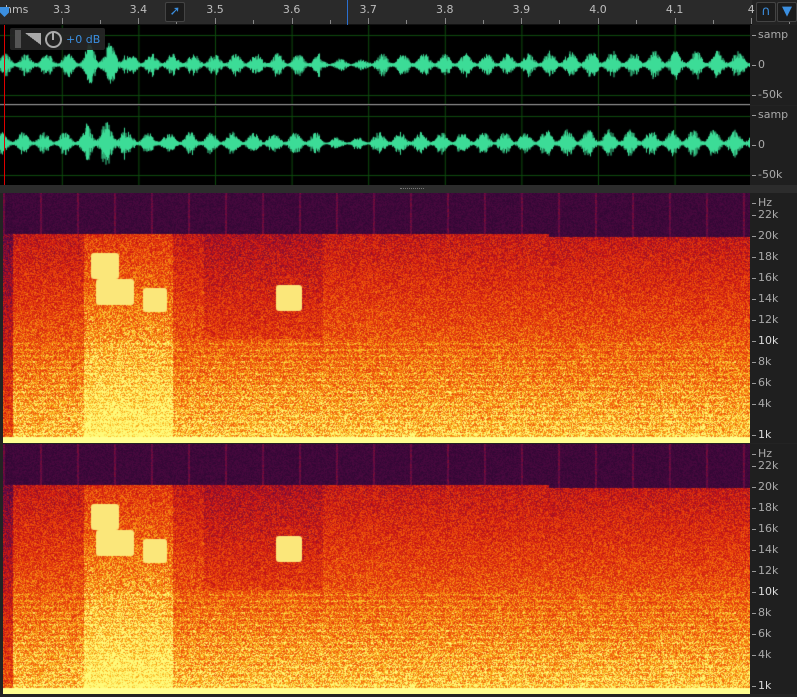 The height and width of the screenshot is (697, 797). I want to click on ruler-label: 3.4, so click(138, 9).